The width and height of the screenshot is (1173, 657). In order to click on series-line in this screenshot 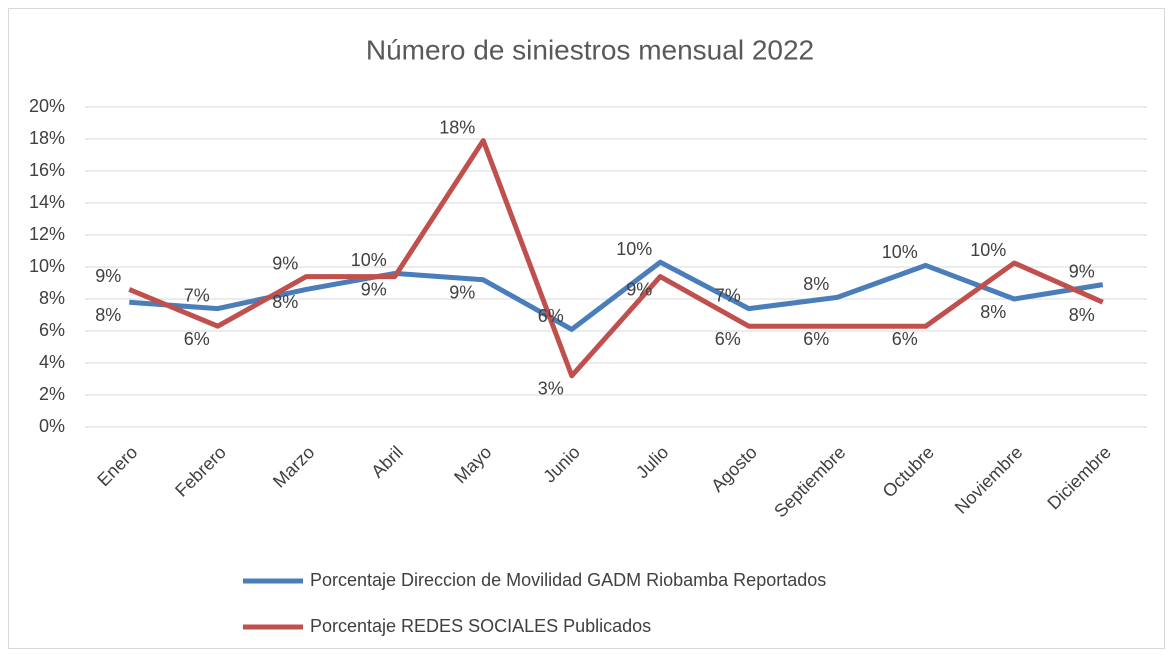, I will do `click(616, 295)`.